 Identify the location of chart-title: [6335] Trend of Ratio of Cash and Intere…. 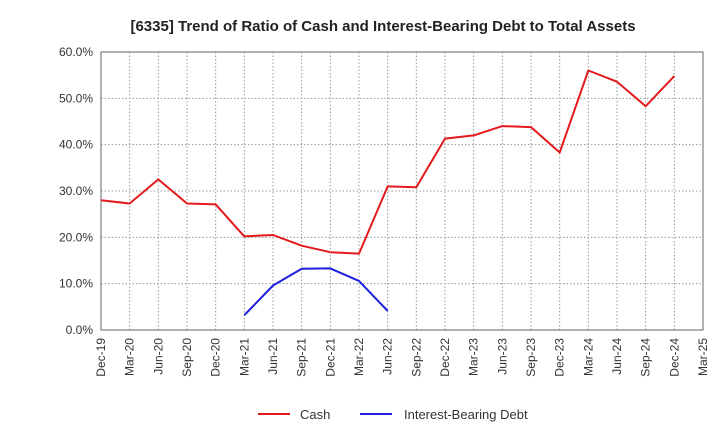
(382, 26).